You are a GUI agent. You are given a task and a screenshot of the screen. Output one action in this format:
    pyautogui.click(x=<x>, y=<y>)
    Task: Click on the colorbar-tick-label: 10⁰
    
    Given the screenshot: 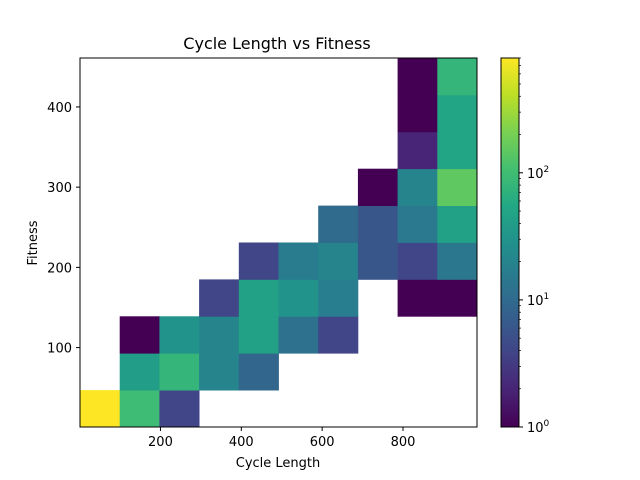 What is the action you would take?
    pyautogui.click(x=538, y=427)
    